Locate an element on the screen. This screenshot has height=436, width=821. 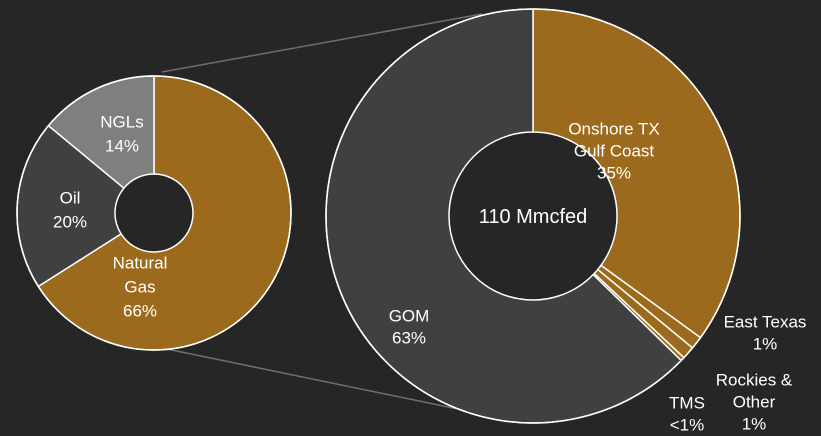
connector-line-bottom is located at coordinates (322, 381).